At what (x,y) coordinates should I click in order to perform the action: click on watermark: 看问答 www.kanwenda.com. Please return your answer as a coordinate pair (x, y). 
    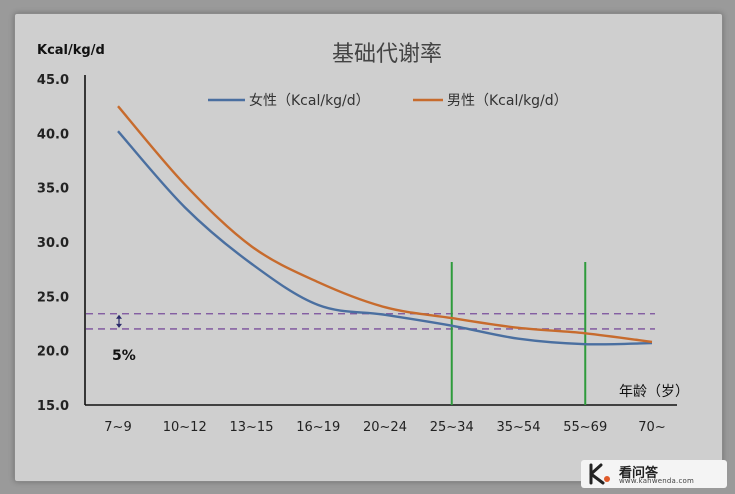
    Looking at the image, I should click on (654, 474).